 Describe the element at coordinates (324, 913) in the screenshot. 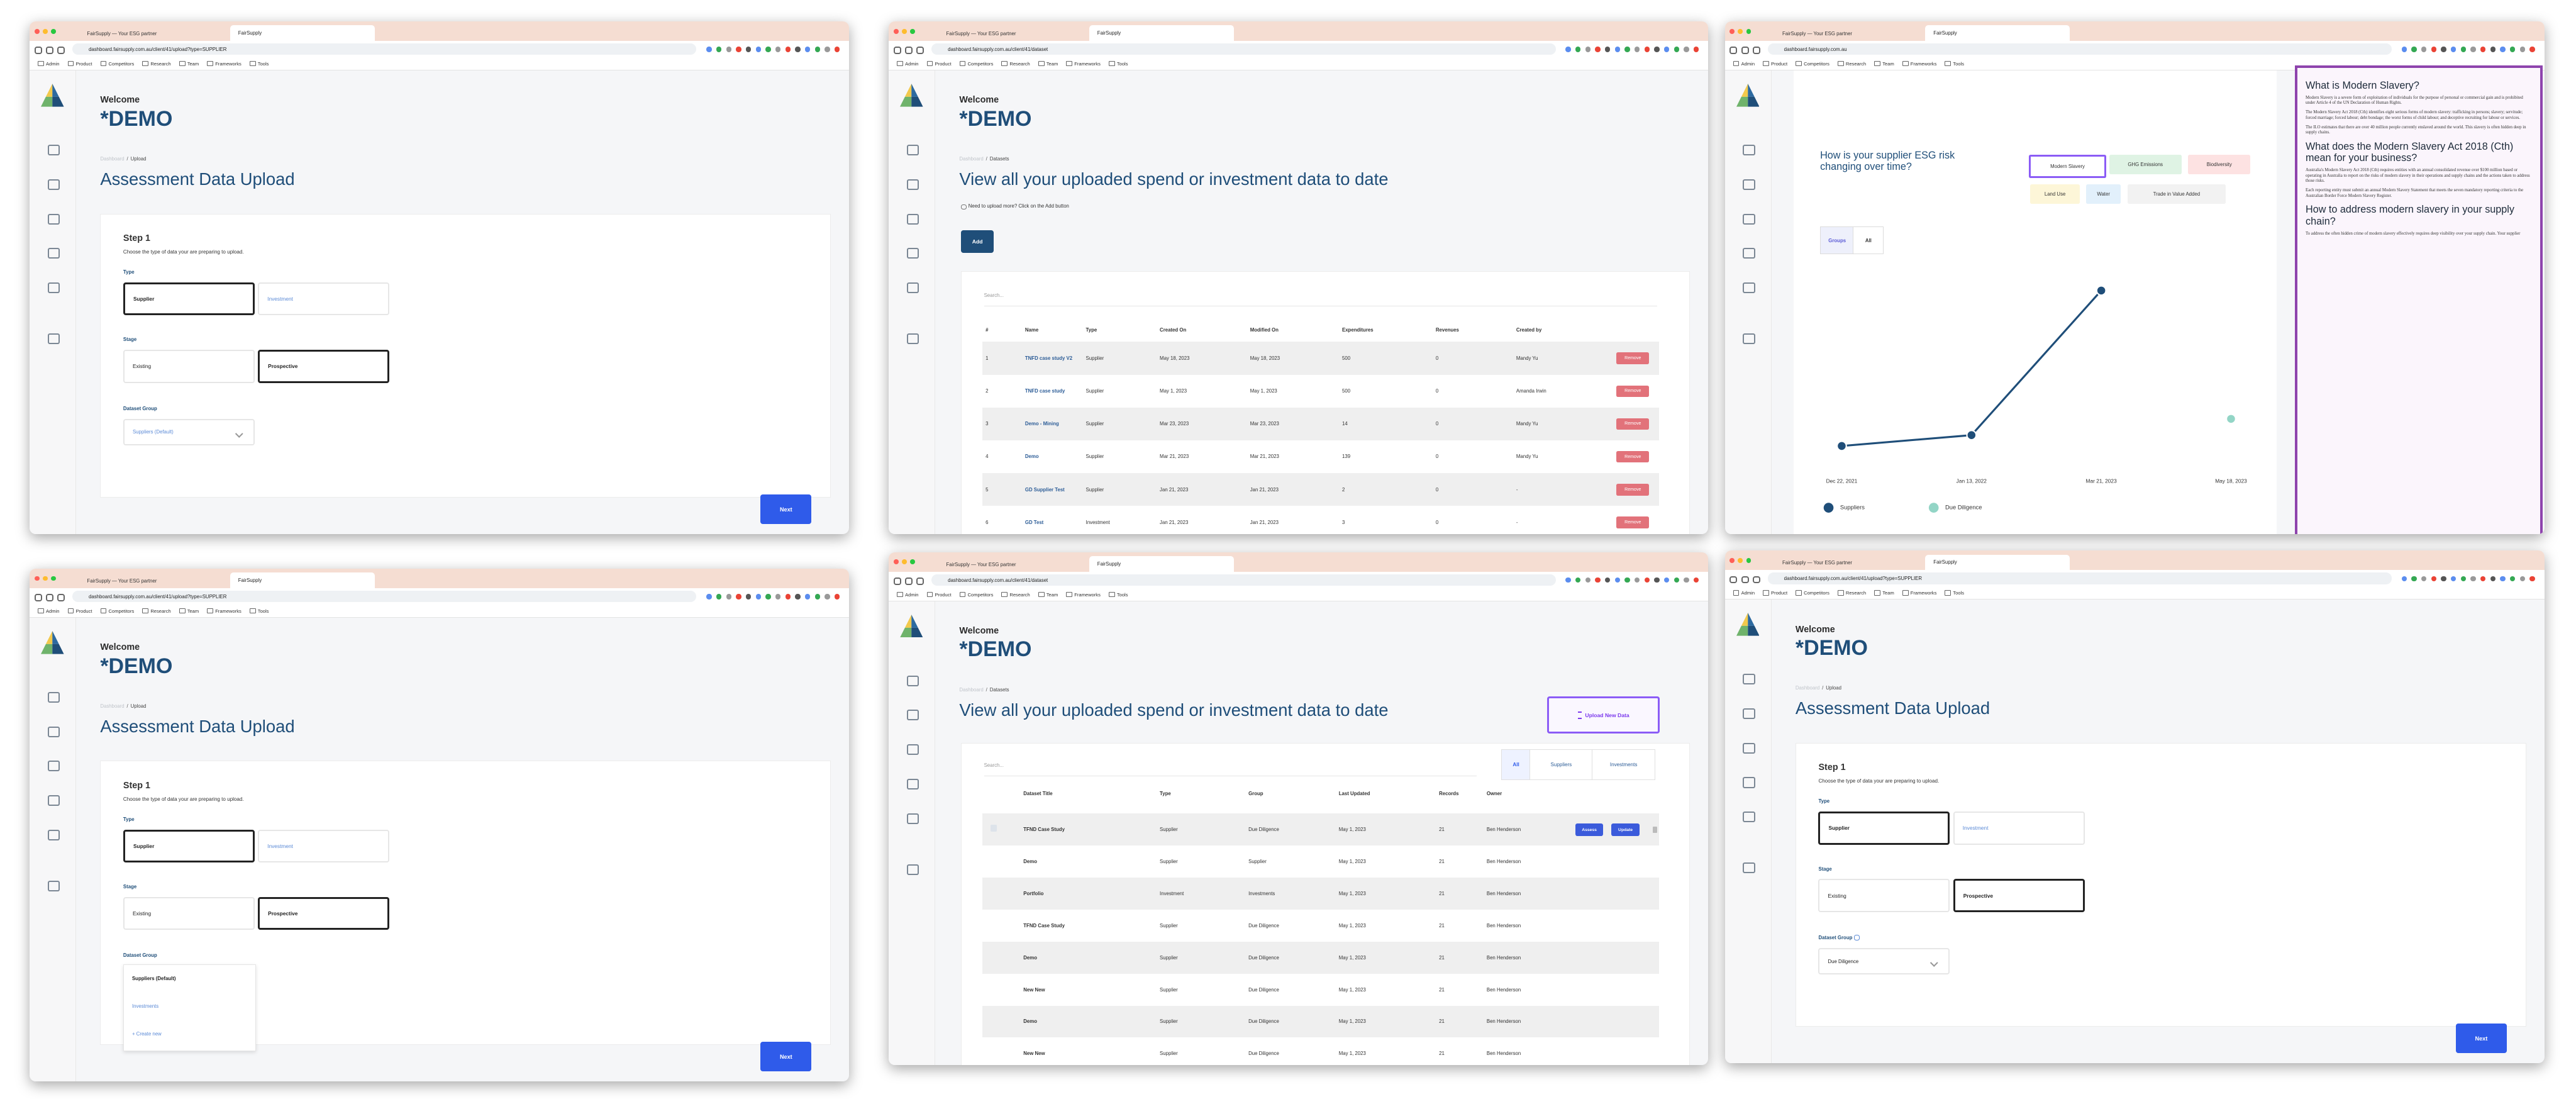

I see `option-button: Prospective` at that location.